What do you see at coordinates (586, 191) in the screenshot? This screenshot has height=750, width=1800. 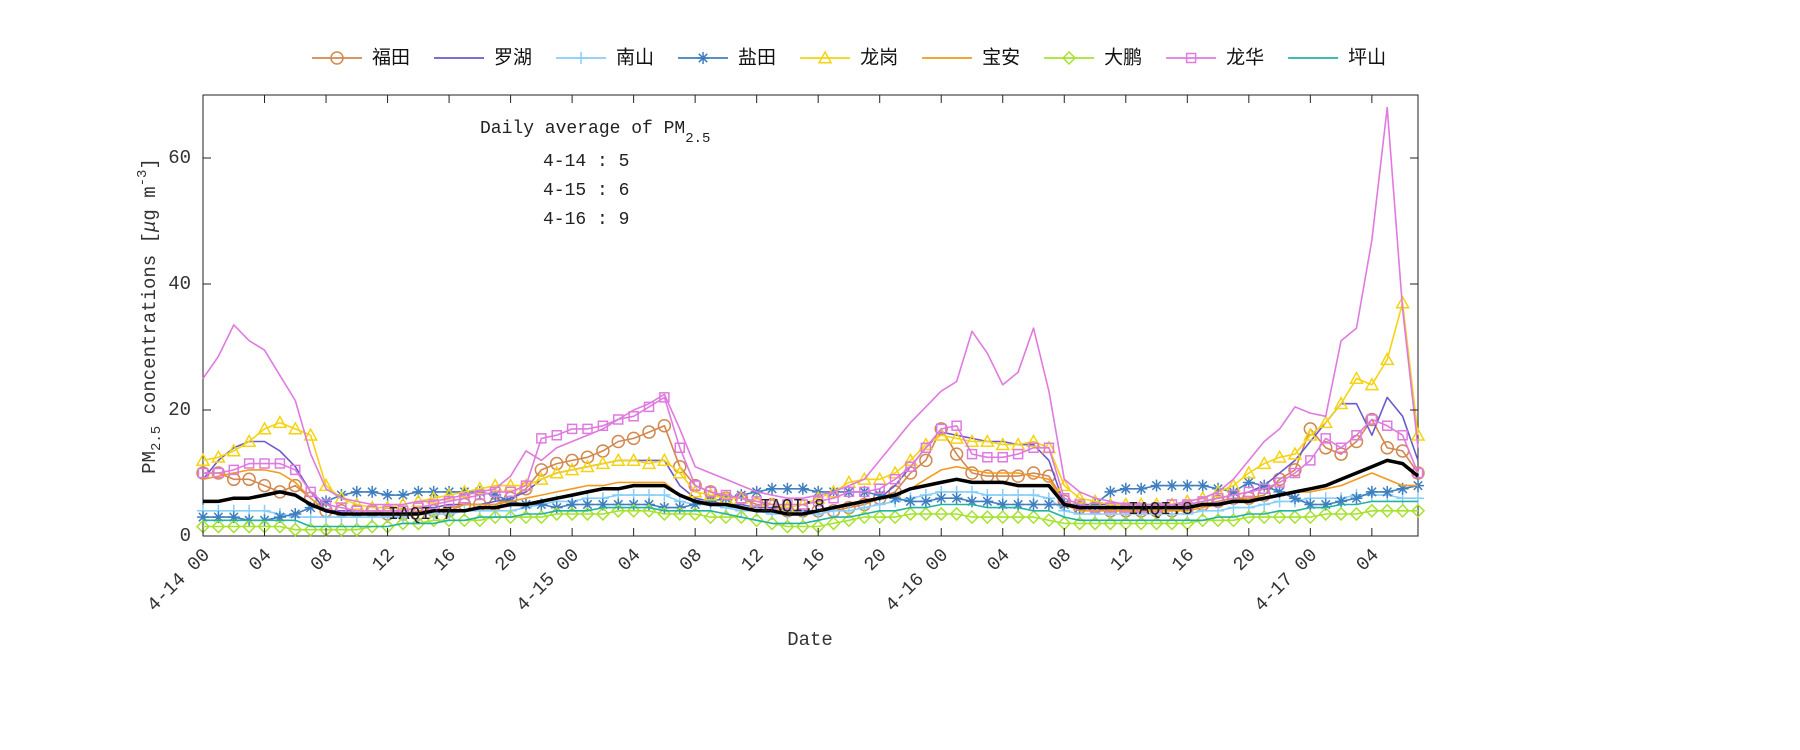 I see `annotation-line: 4-15 : 6` at bounding box center [586, 191].